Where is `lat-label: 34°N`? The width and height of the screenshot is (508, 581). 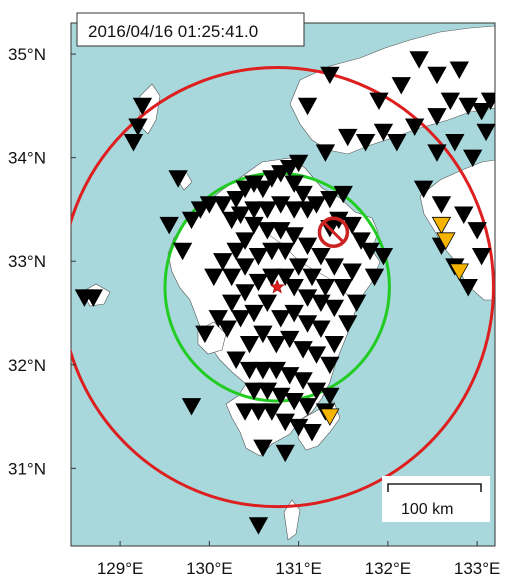 lat-label: 34°N is located at coordinates (27, 158).